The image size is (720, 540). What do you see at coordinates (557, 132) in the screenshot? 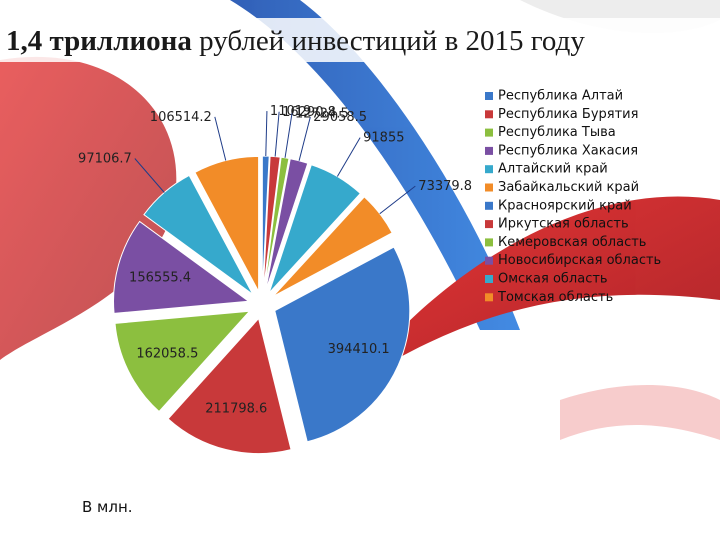
I see `legend-label: Республика Тыва` at bounding box center [557, 132].